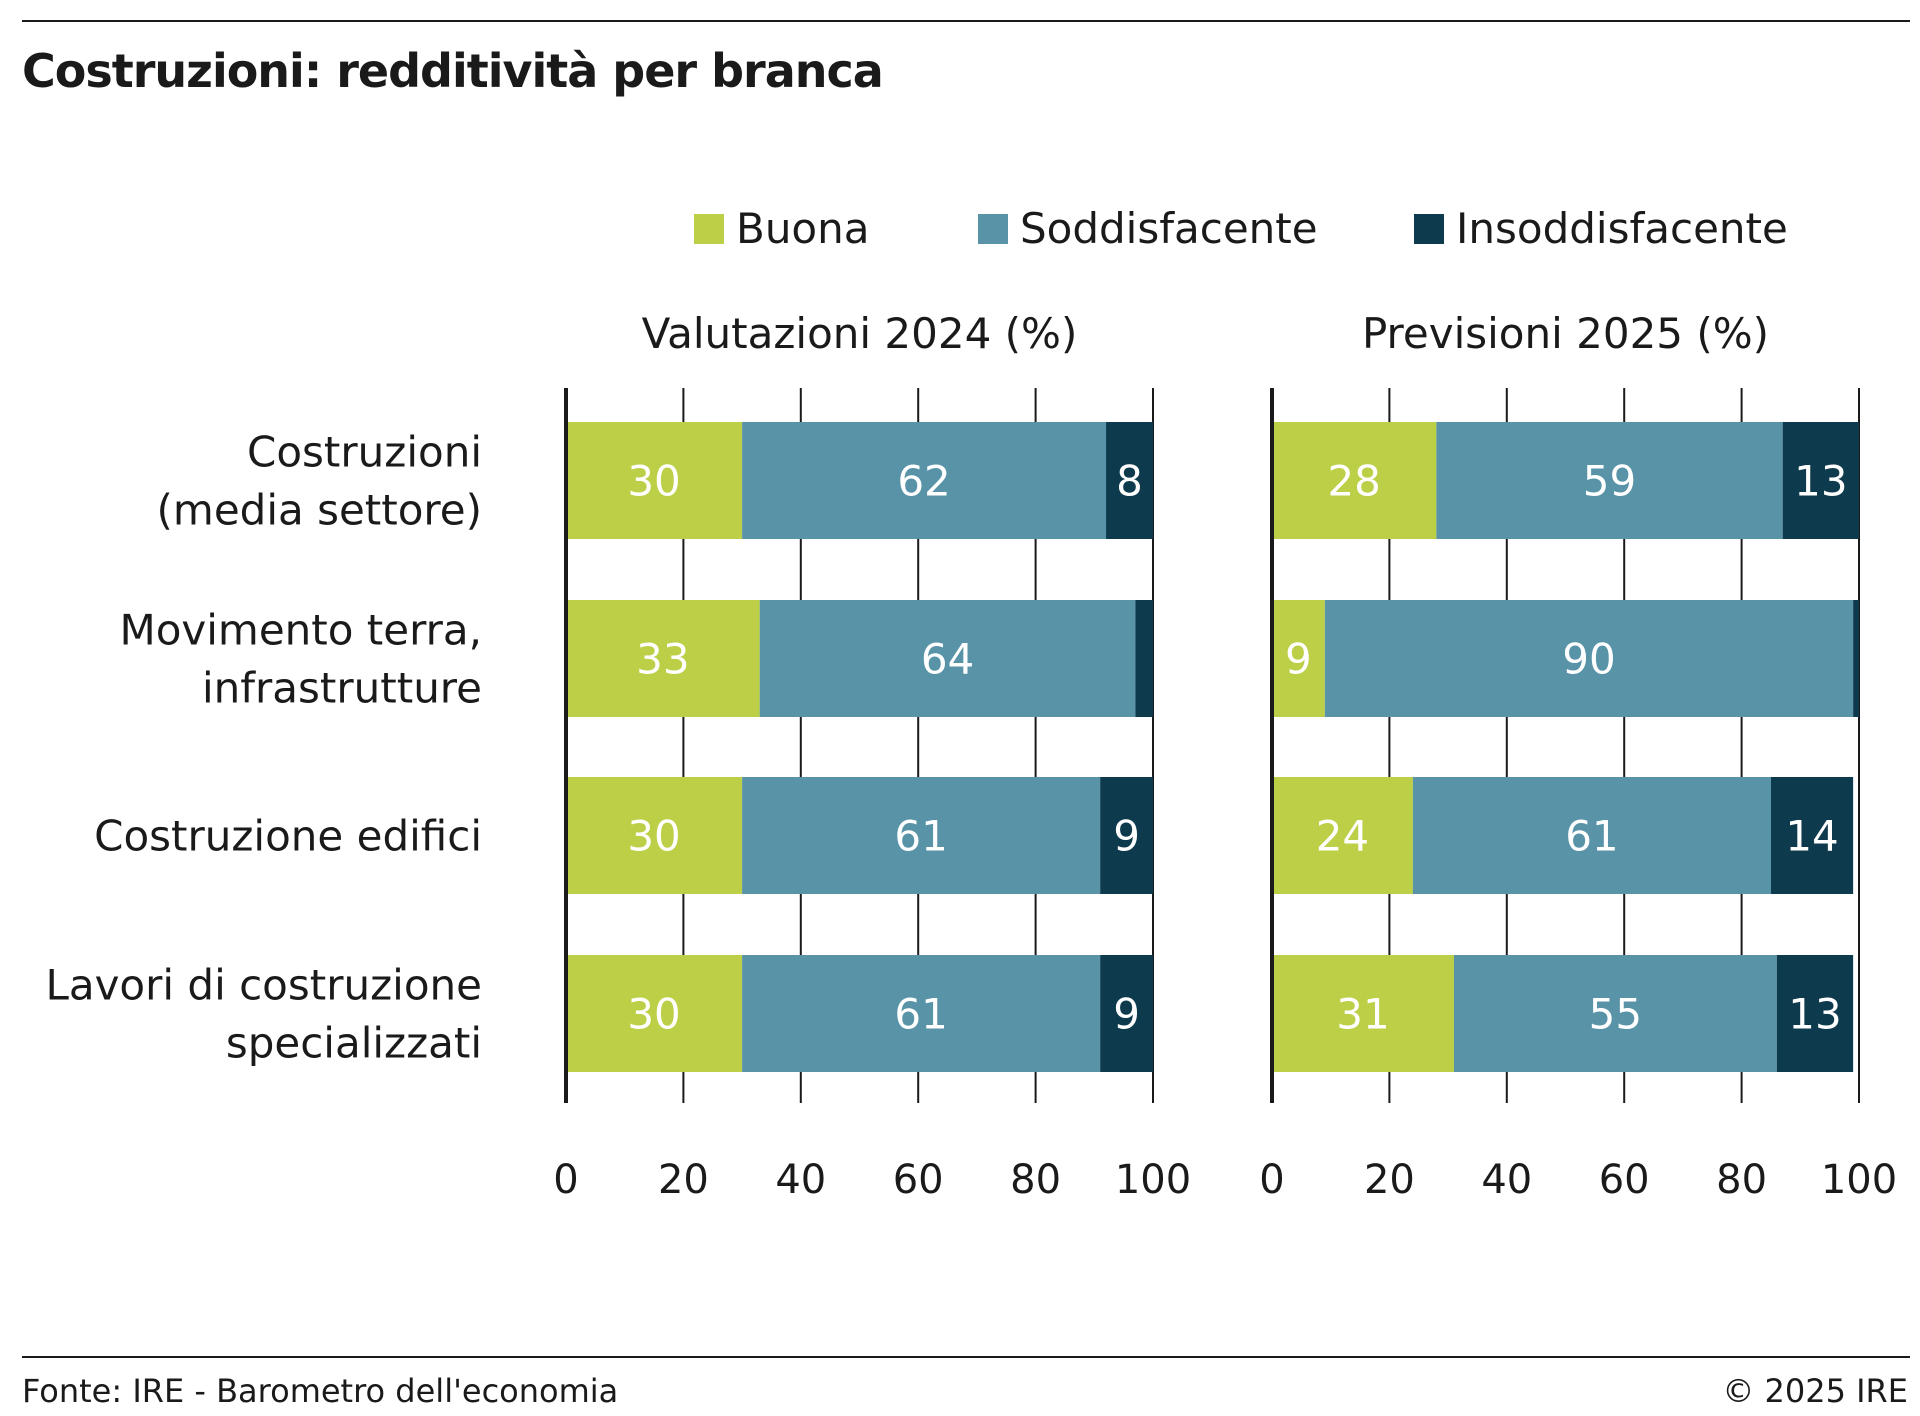  What do you see at coordinates (860, 333) in the screenshot?
I see `panel-1-title: Valutazioni 2024 (%)` at bounding box center [860, 333].